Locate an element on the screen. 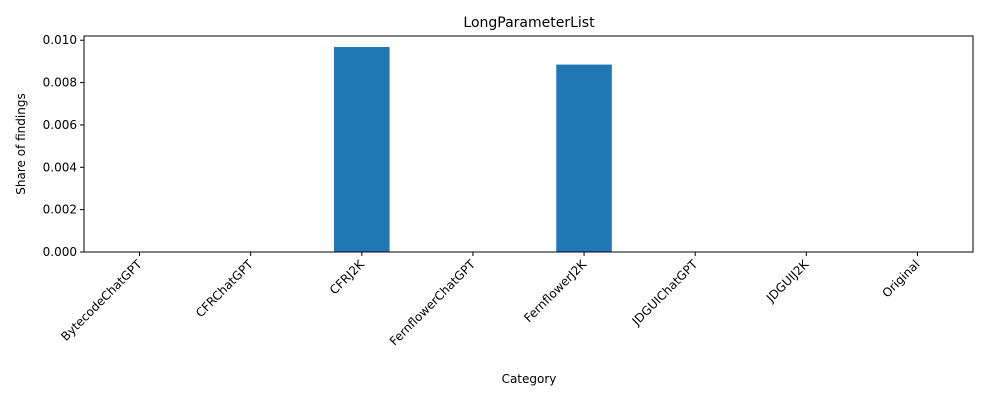  bar-fernflowerj2k is located at coordinates (584, 158).